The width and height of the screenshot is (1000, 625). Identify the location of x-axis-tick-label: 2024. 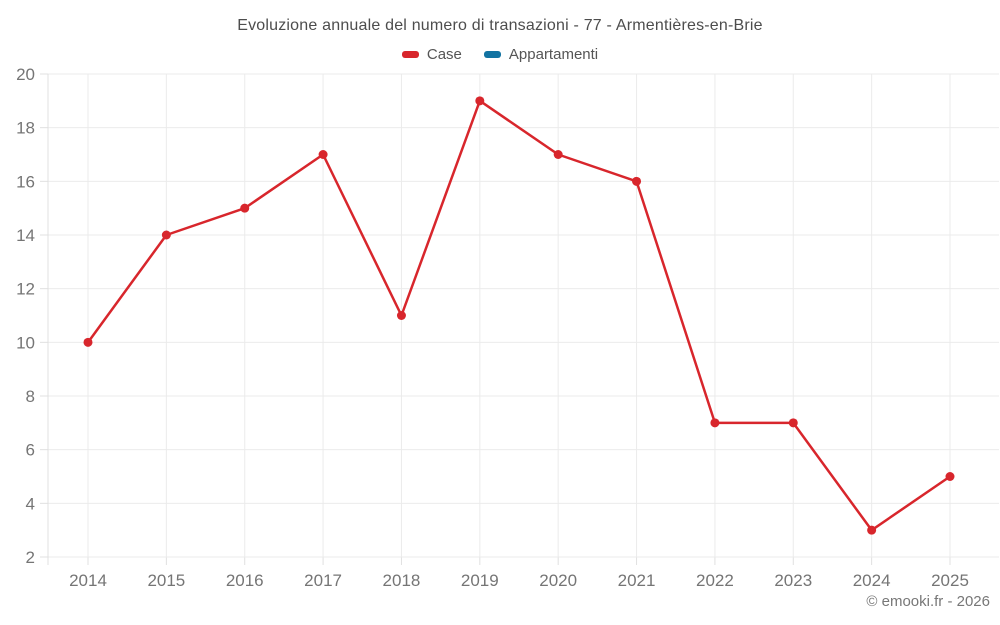
(872, 580).